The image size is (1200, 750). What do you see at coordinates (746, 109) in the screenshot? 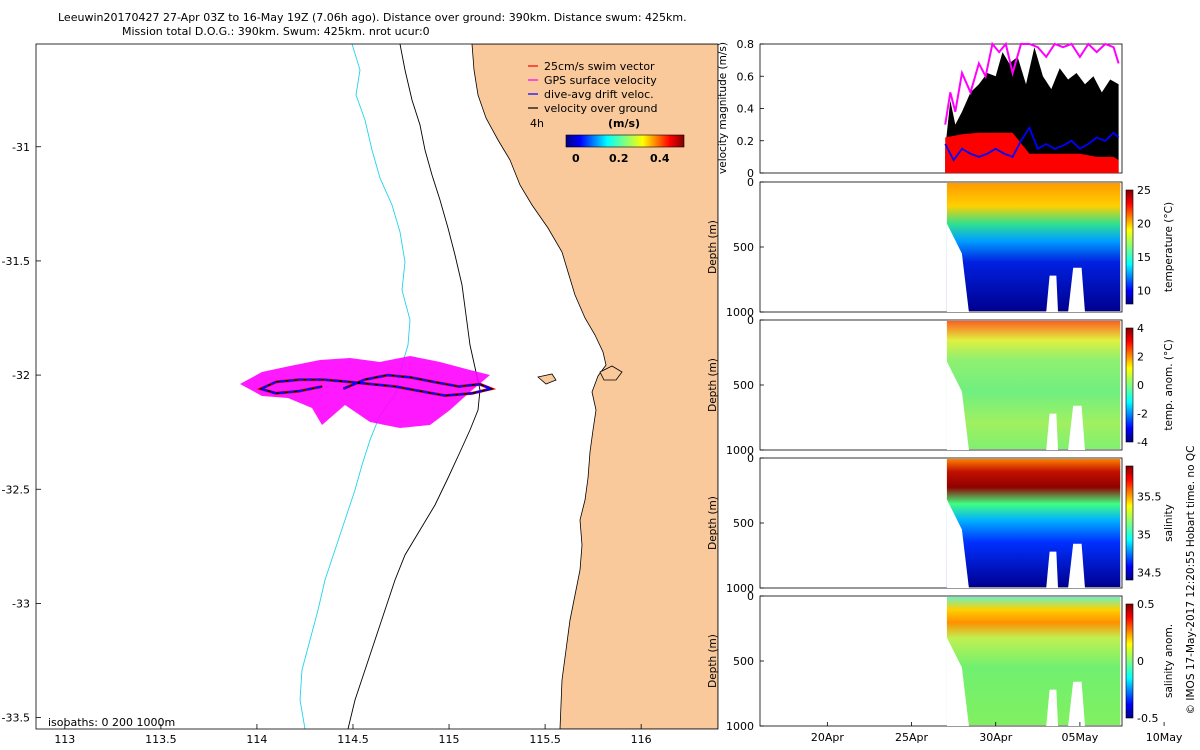
I see `velocity-ytick-label: 0.4` at bounding box center [746, 109].